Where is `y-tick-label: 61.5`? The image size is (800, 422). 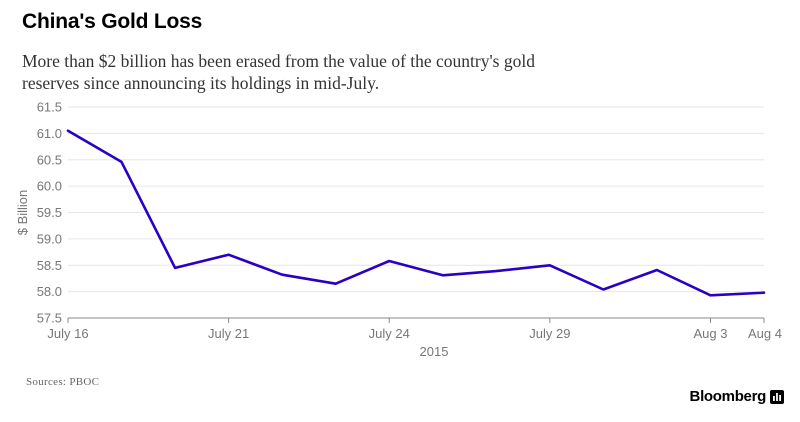
y-tick-label: 61.5 is located at coordinates (49, 107).